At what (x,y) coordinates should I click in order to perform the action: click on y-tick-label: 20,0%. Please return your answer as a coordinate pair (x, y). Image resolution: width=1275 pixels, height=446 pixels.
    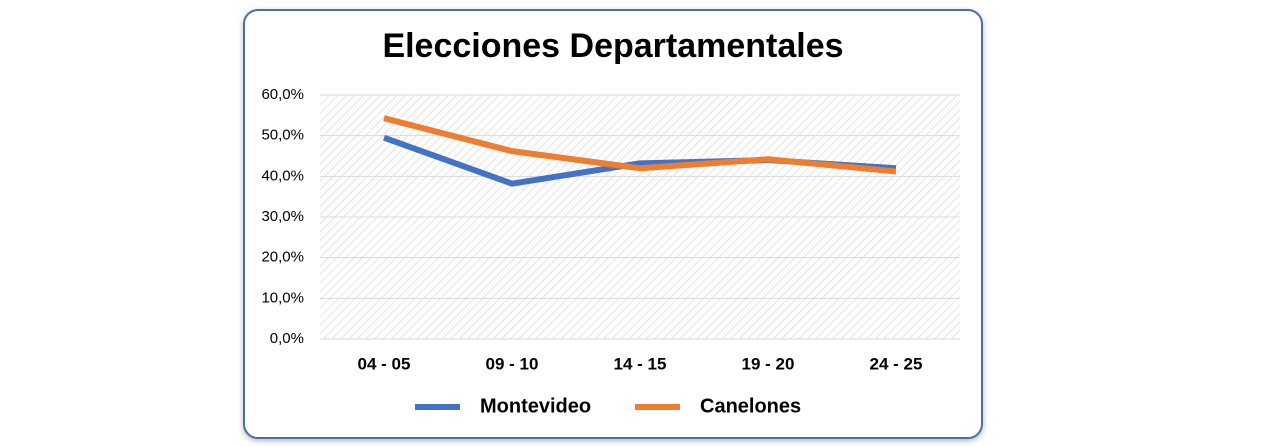
    Looking at the image, I should click on (282, 257).